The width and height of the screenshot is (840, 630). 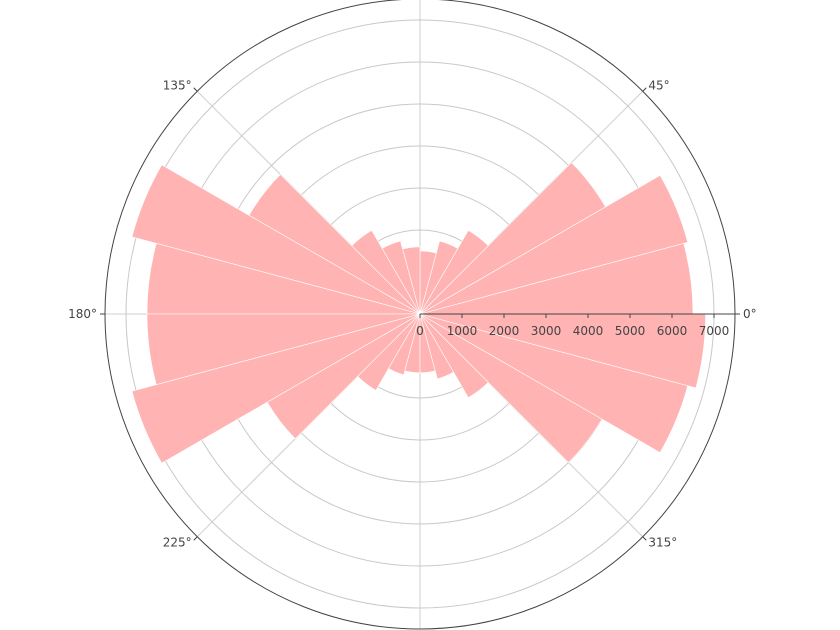 I want to click on radial-tick-label: 6000, so click(x=672, y=331).